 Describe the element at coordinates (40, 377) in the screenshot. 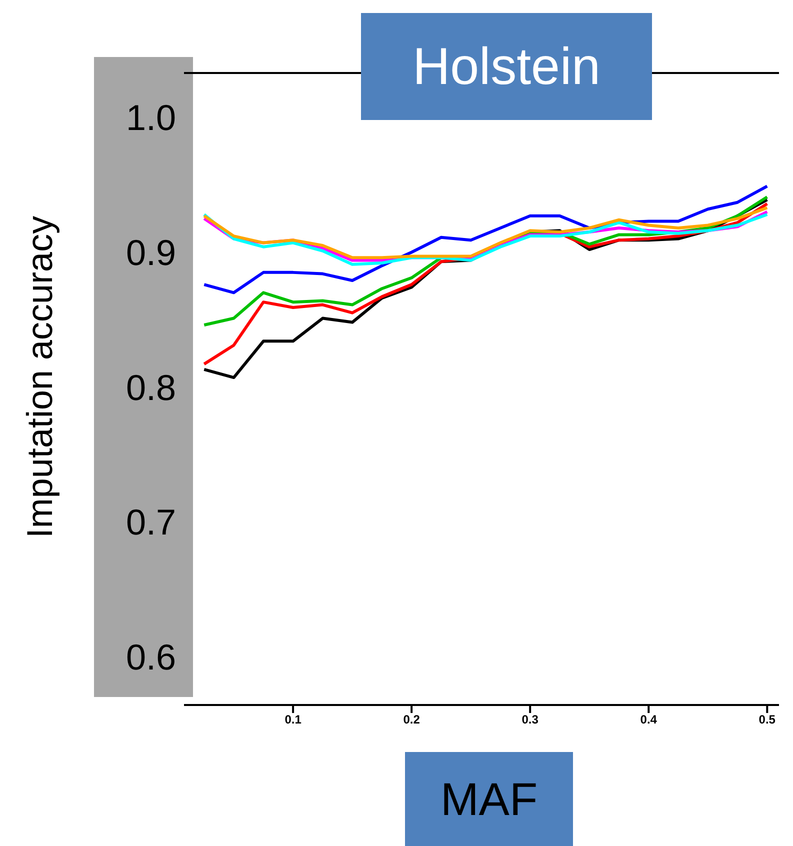

I see `y-axis-title: Imputation accuracy` at that location.